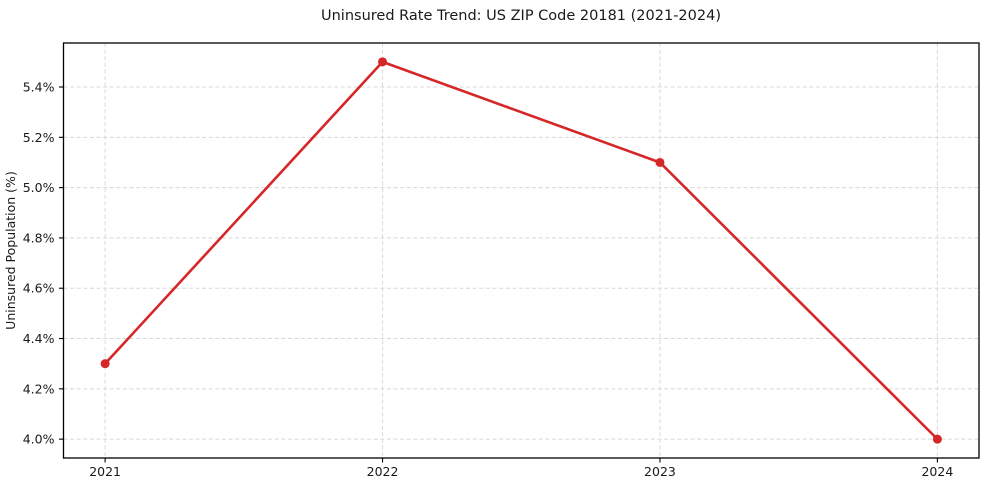  Describe the element at coordinates (383, 471) in the screenshot. I see `x-tick-label: 2022` at that location.